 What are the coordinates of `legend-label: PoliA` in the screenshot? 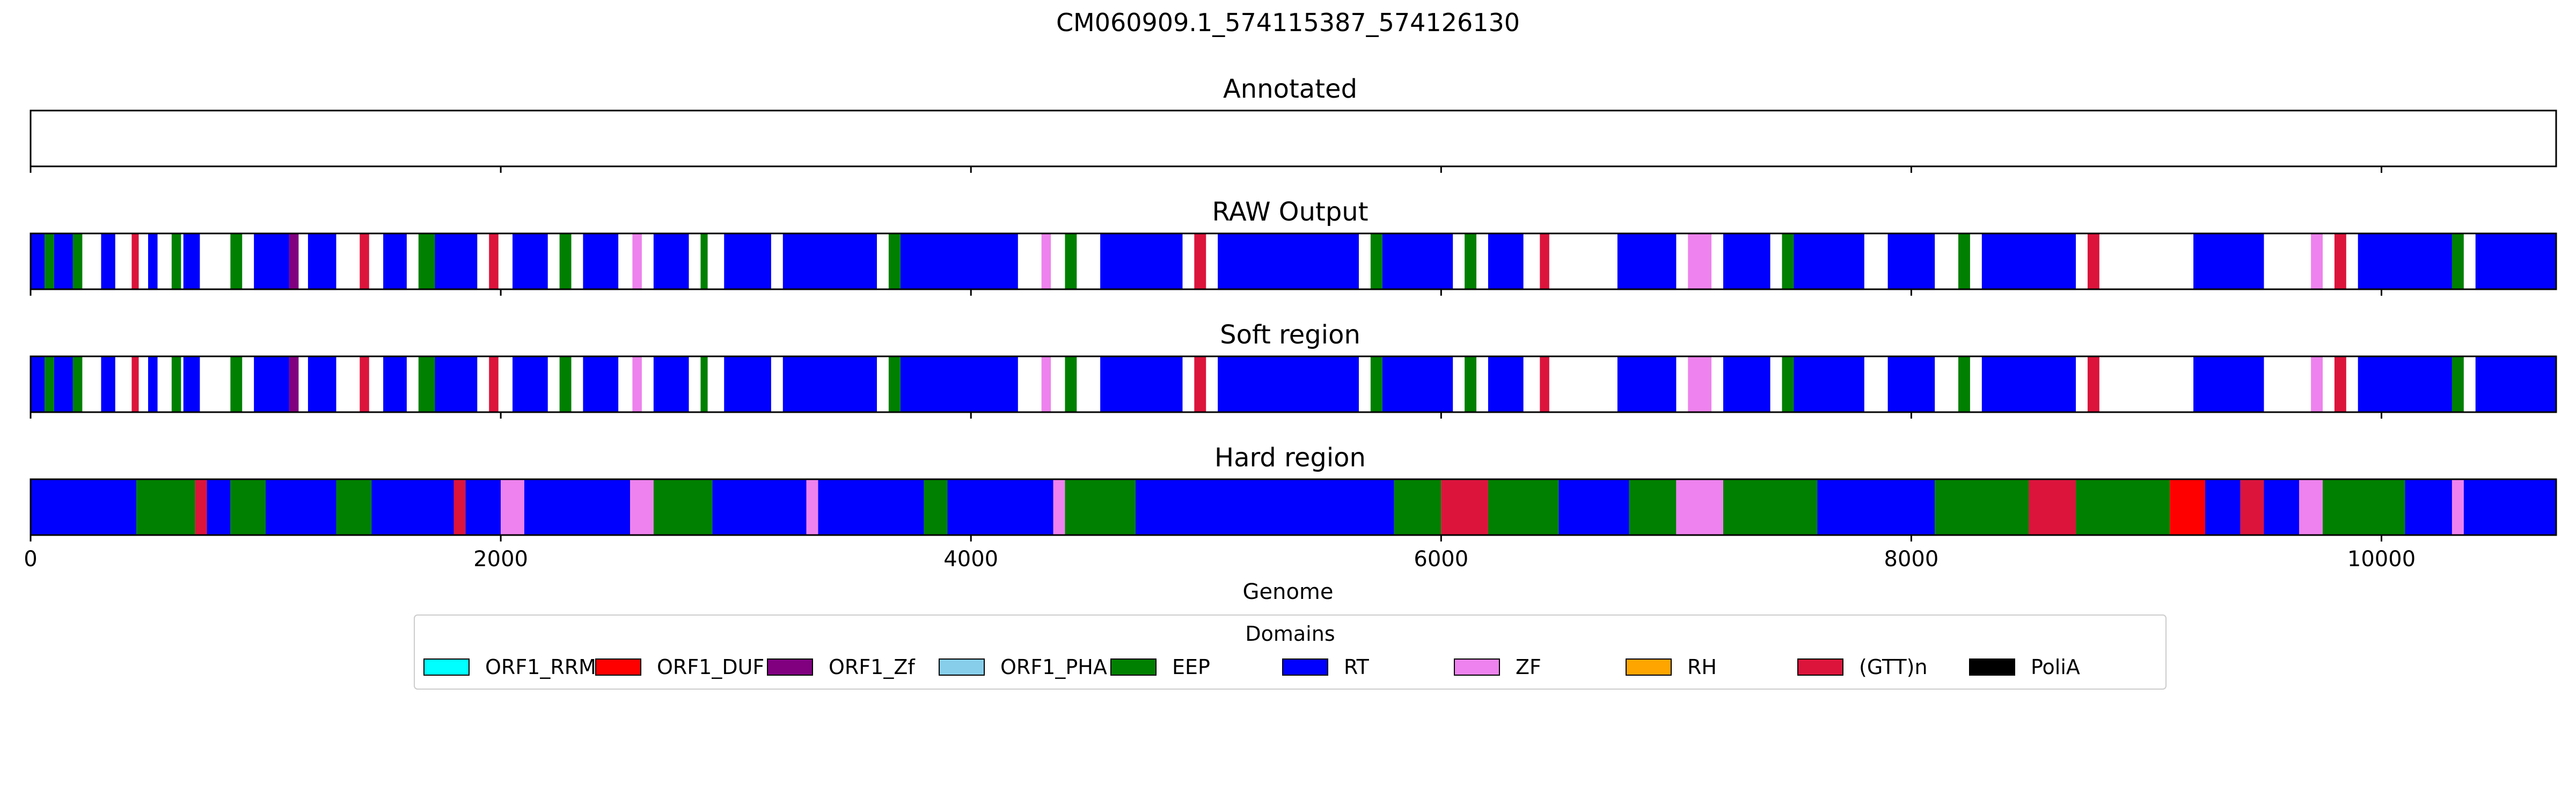 It's located at (2055, 667).